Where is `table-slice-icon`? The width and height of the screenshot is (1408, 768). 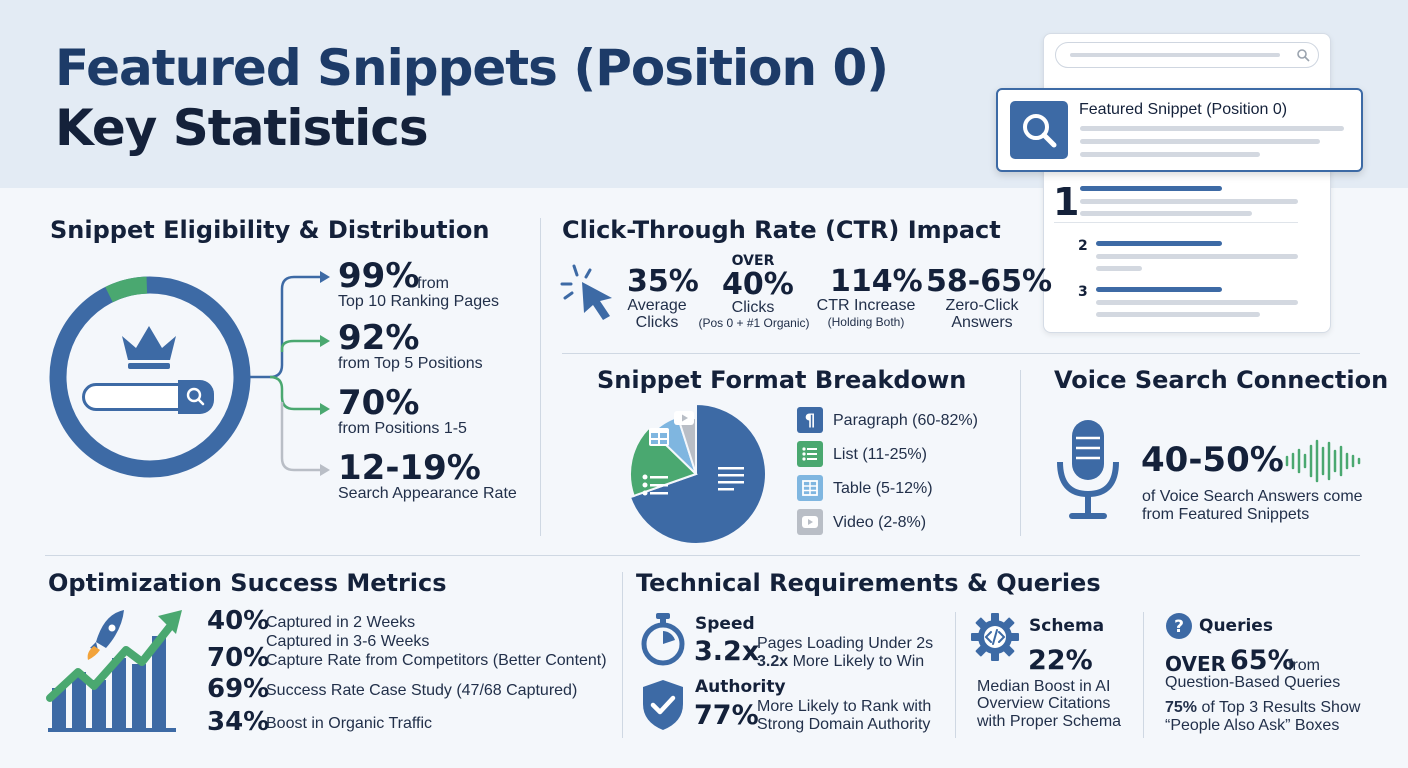
table-slice-icon is located at coordinates (659, 437).